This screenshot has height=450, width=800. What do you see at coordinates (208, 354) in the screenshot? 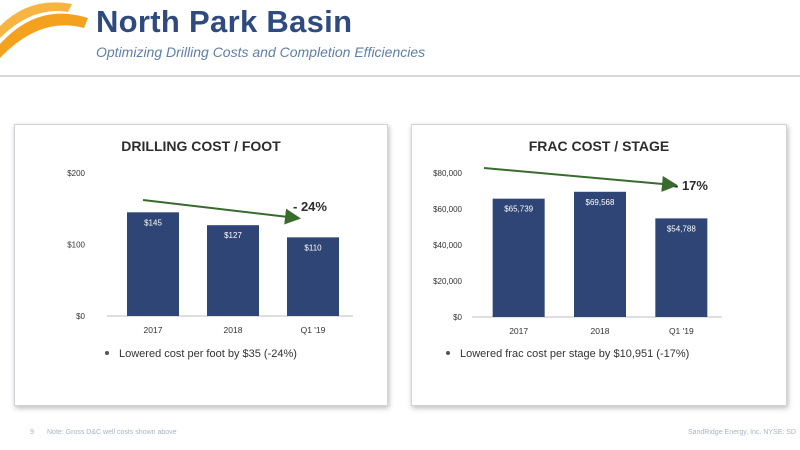
I see `bullet-text: Lowered cost per foot by $35 (-24%)` at bounding box center [208, 354].